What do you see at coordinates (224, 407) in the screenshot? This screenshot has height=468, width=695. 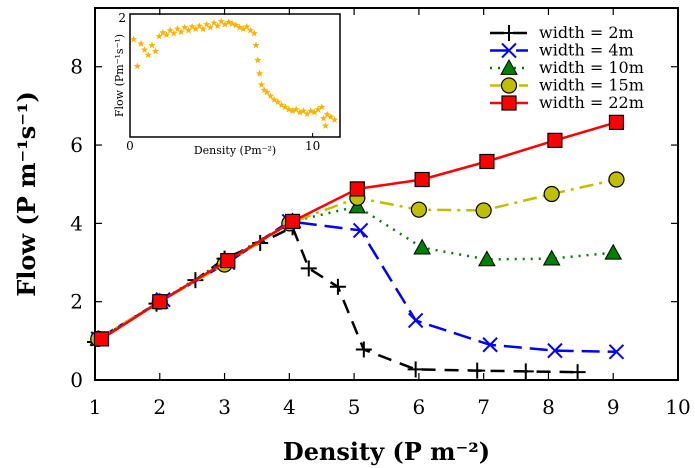 I see `x-tick-label: 3` at bounding box center [224, 407].